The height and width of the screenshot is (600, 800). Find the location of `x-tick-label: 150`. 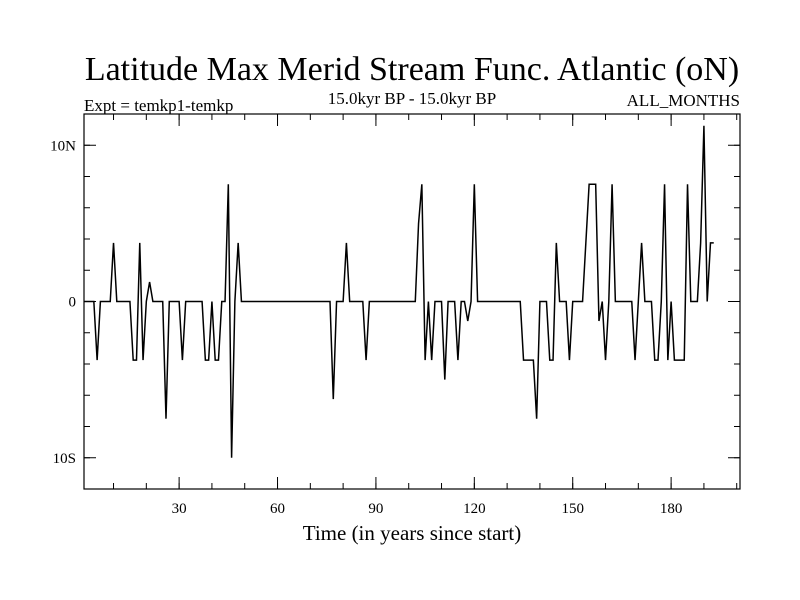

x-tick-label: 150 is located at coordinates (572, 509).